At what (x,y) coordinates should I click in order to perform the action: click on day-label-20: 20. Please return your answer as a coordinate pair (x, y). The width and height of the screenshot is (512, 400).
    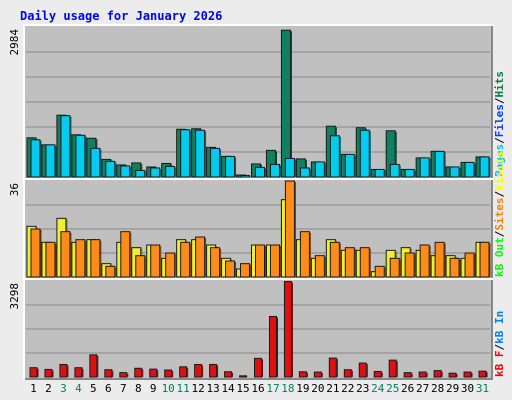
    Looking at the image, I should click on (317, 388).